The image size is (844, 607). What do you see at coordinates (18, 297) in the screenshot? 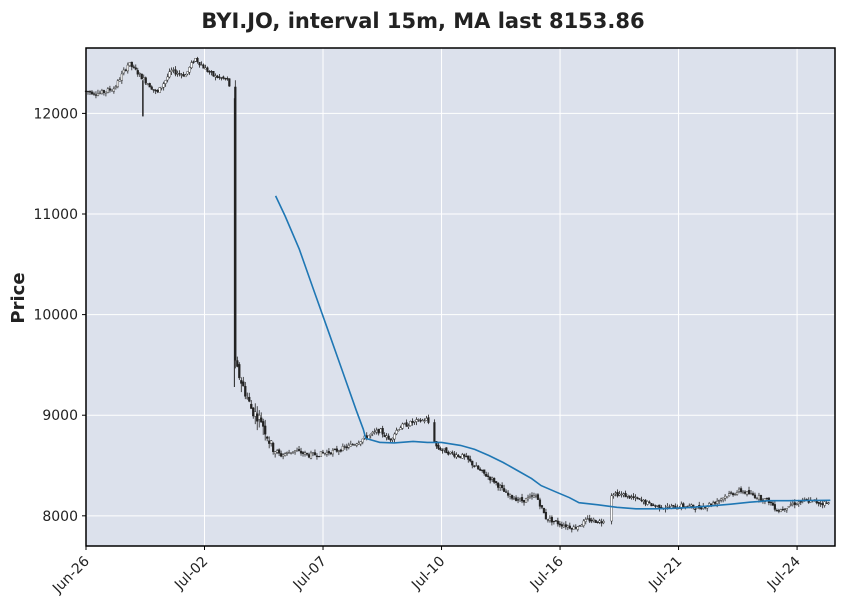
I see `y-axis-label: Price` at bounding box center [18, 297].